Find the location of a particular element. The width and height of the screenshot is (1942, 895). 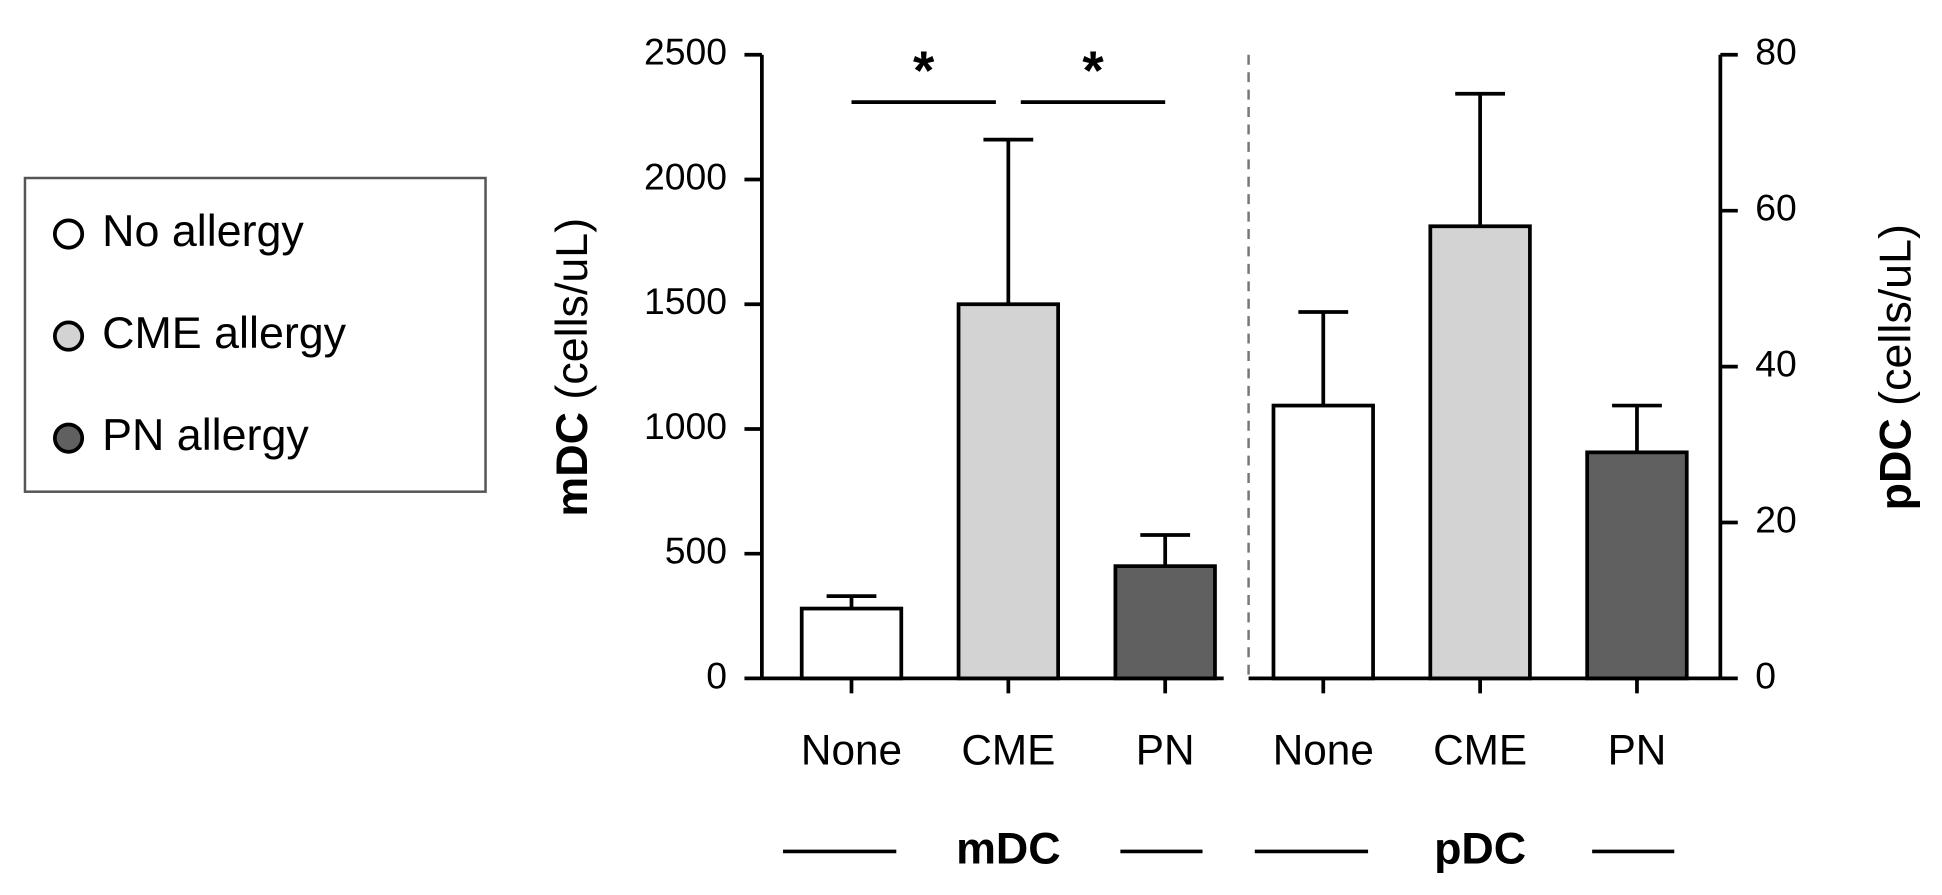

y-tick-label: 1000 is located at coordinates (685, 426).